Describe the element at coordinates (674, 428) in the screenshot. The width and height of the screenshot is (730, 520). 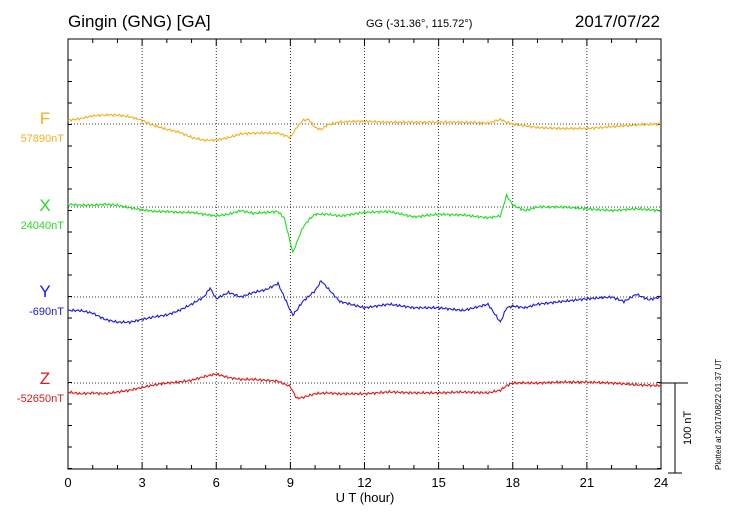
I see `scale-bar` at that location.